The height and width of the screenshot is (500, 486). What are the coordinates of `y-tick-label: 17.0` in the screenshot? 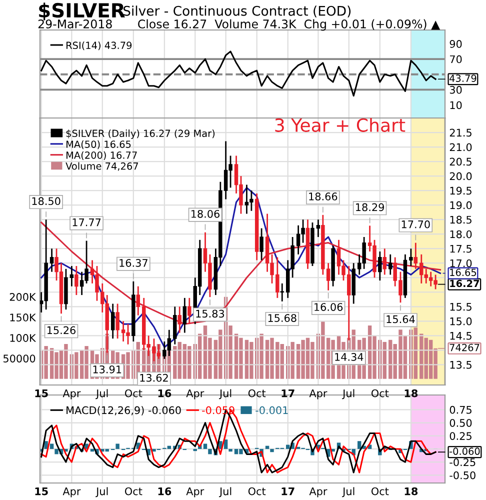 It's located at (461, 263).